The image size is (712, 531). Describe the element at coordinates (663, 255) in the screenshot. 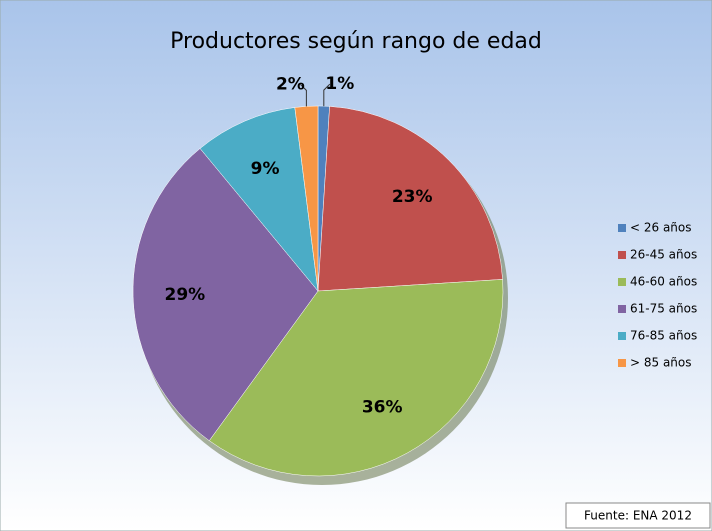

I see `legend-label: 26-45 años` at that location.